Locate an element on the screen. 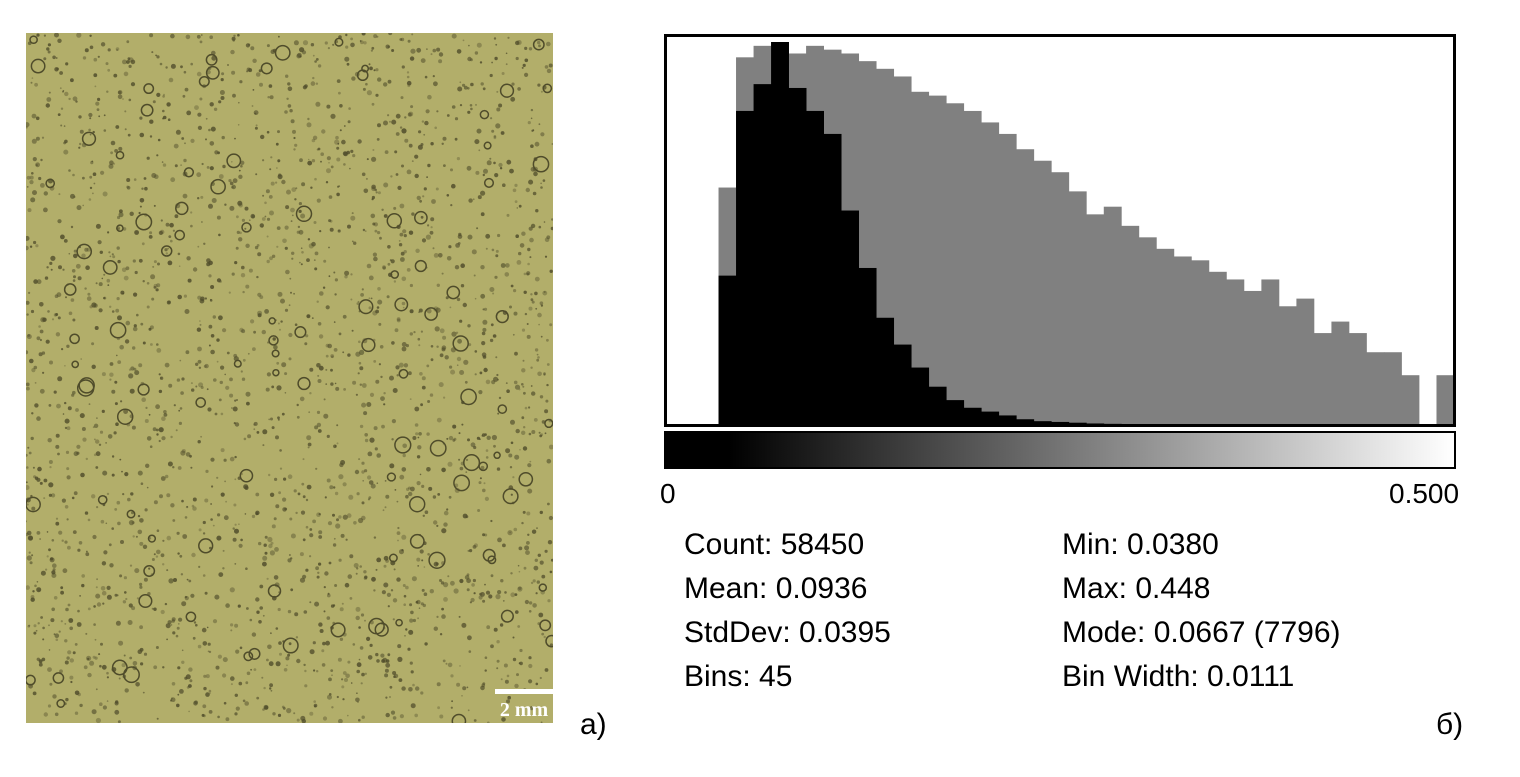  histogram-bar-black is located at coordinates (972, 416).